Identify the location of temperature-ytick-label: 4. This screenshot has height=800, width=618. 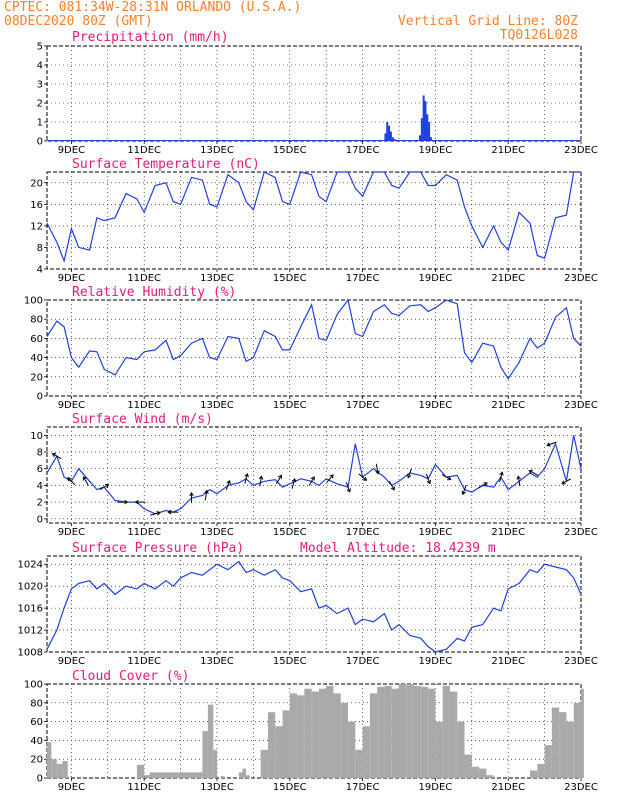
(40, 270).